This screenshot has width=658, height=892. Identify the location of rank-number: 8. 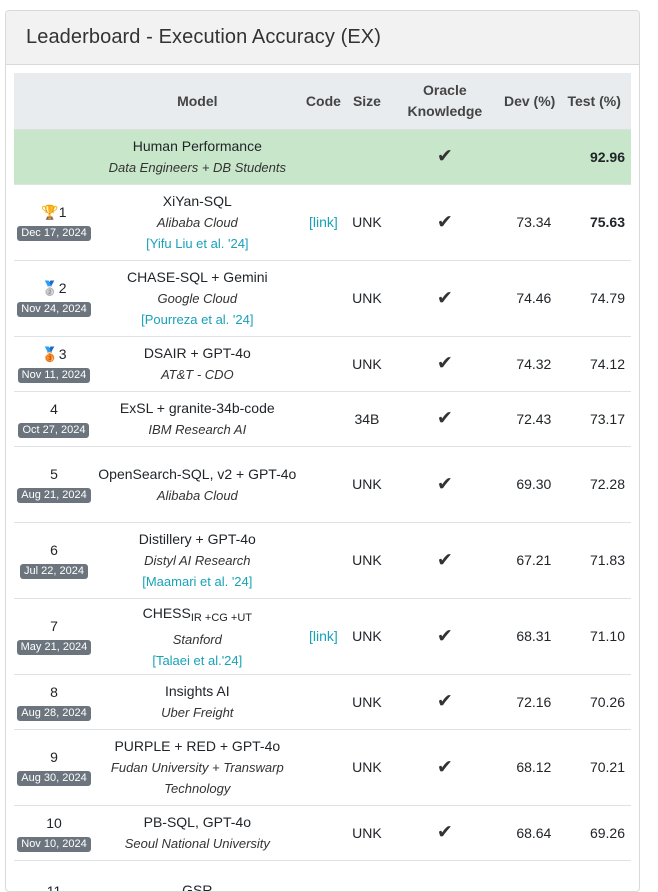
(54, 692).